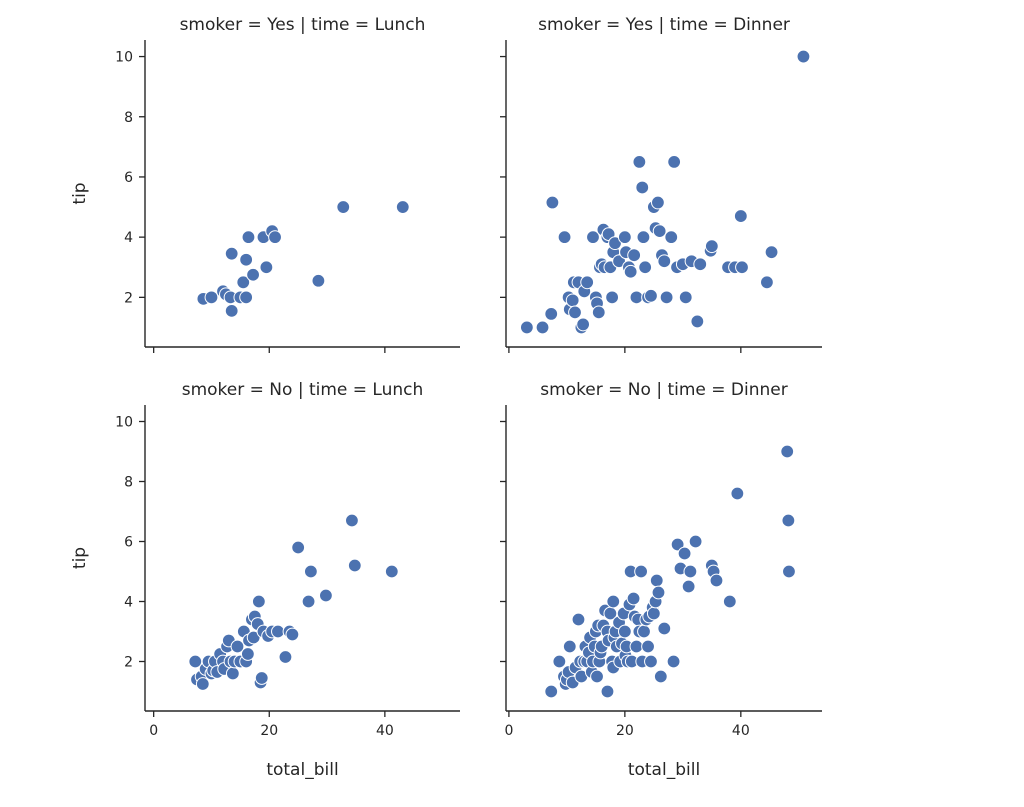 This screenshot has height=807, width=1024. I want to click on panel-title: smoker = No | time = Lunch, so click(303, 390).